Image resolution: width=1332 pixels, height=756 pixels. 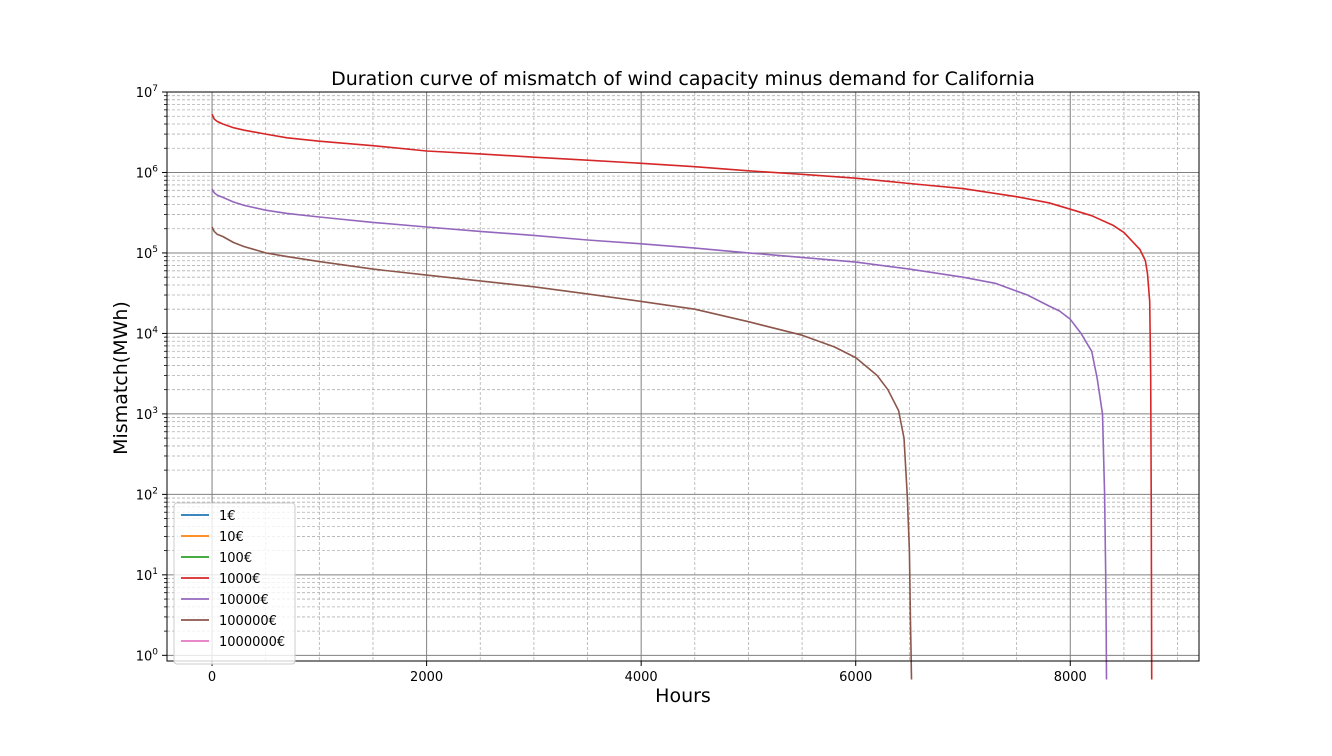 What do you see at coordinates (147, 494) in the screenshot?
I see `y-tick-label: 10²` at bounding box center [147, 494].